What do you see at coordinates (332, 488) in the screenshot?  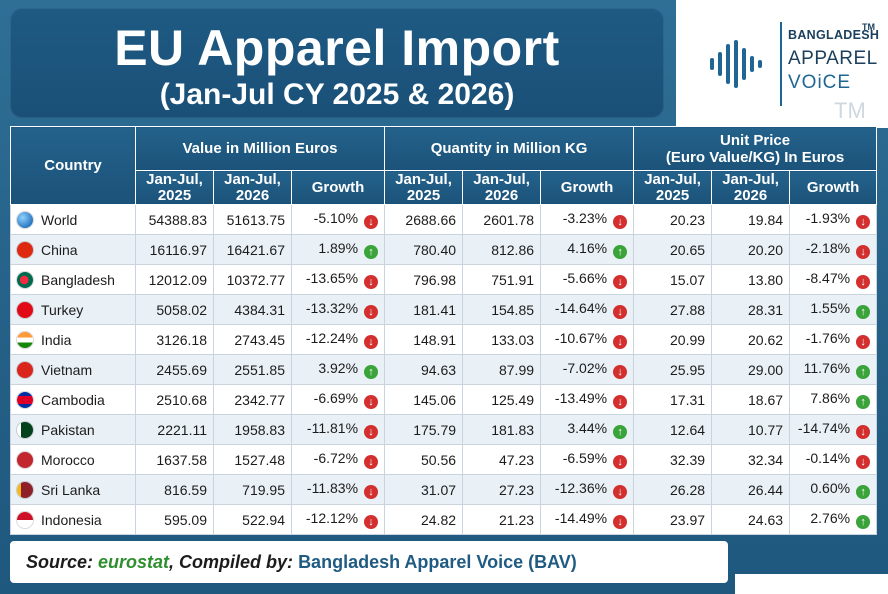 I see `value-growth-cell-text: -11.83%` at bounding box center [332, 488].